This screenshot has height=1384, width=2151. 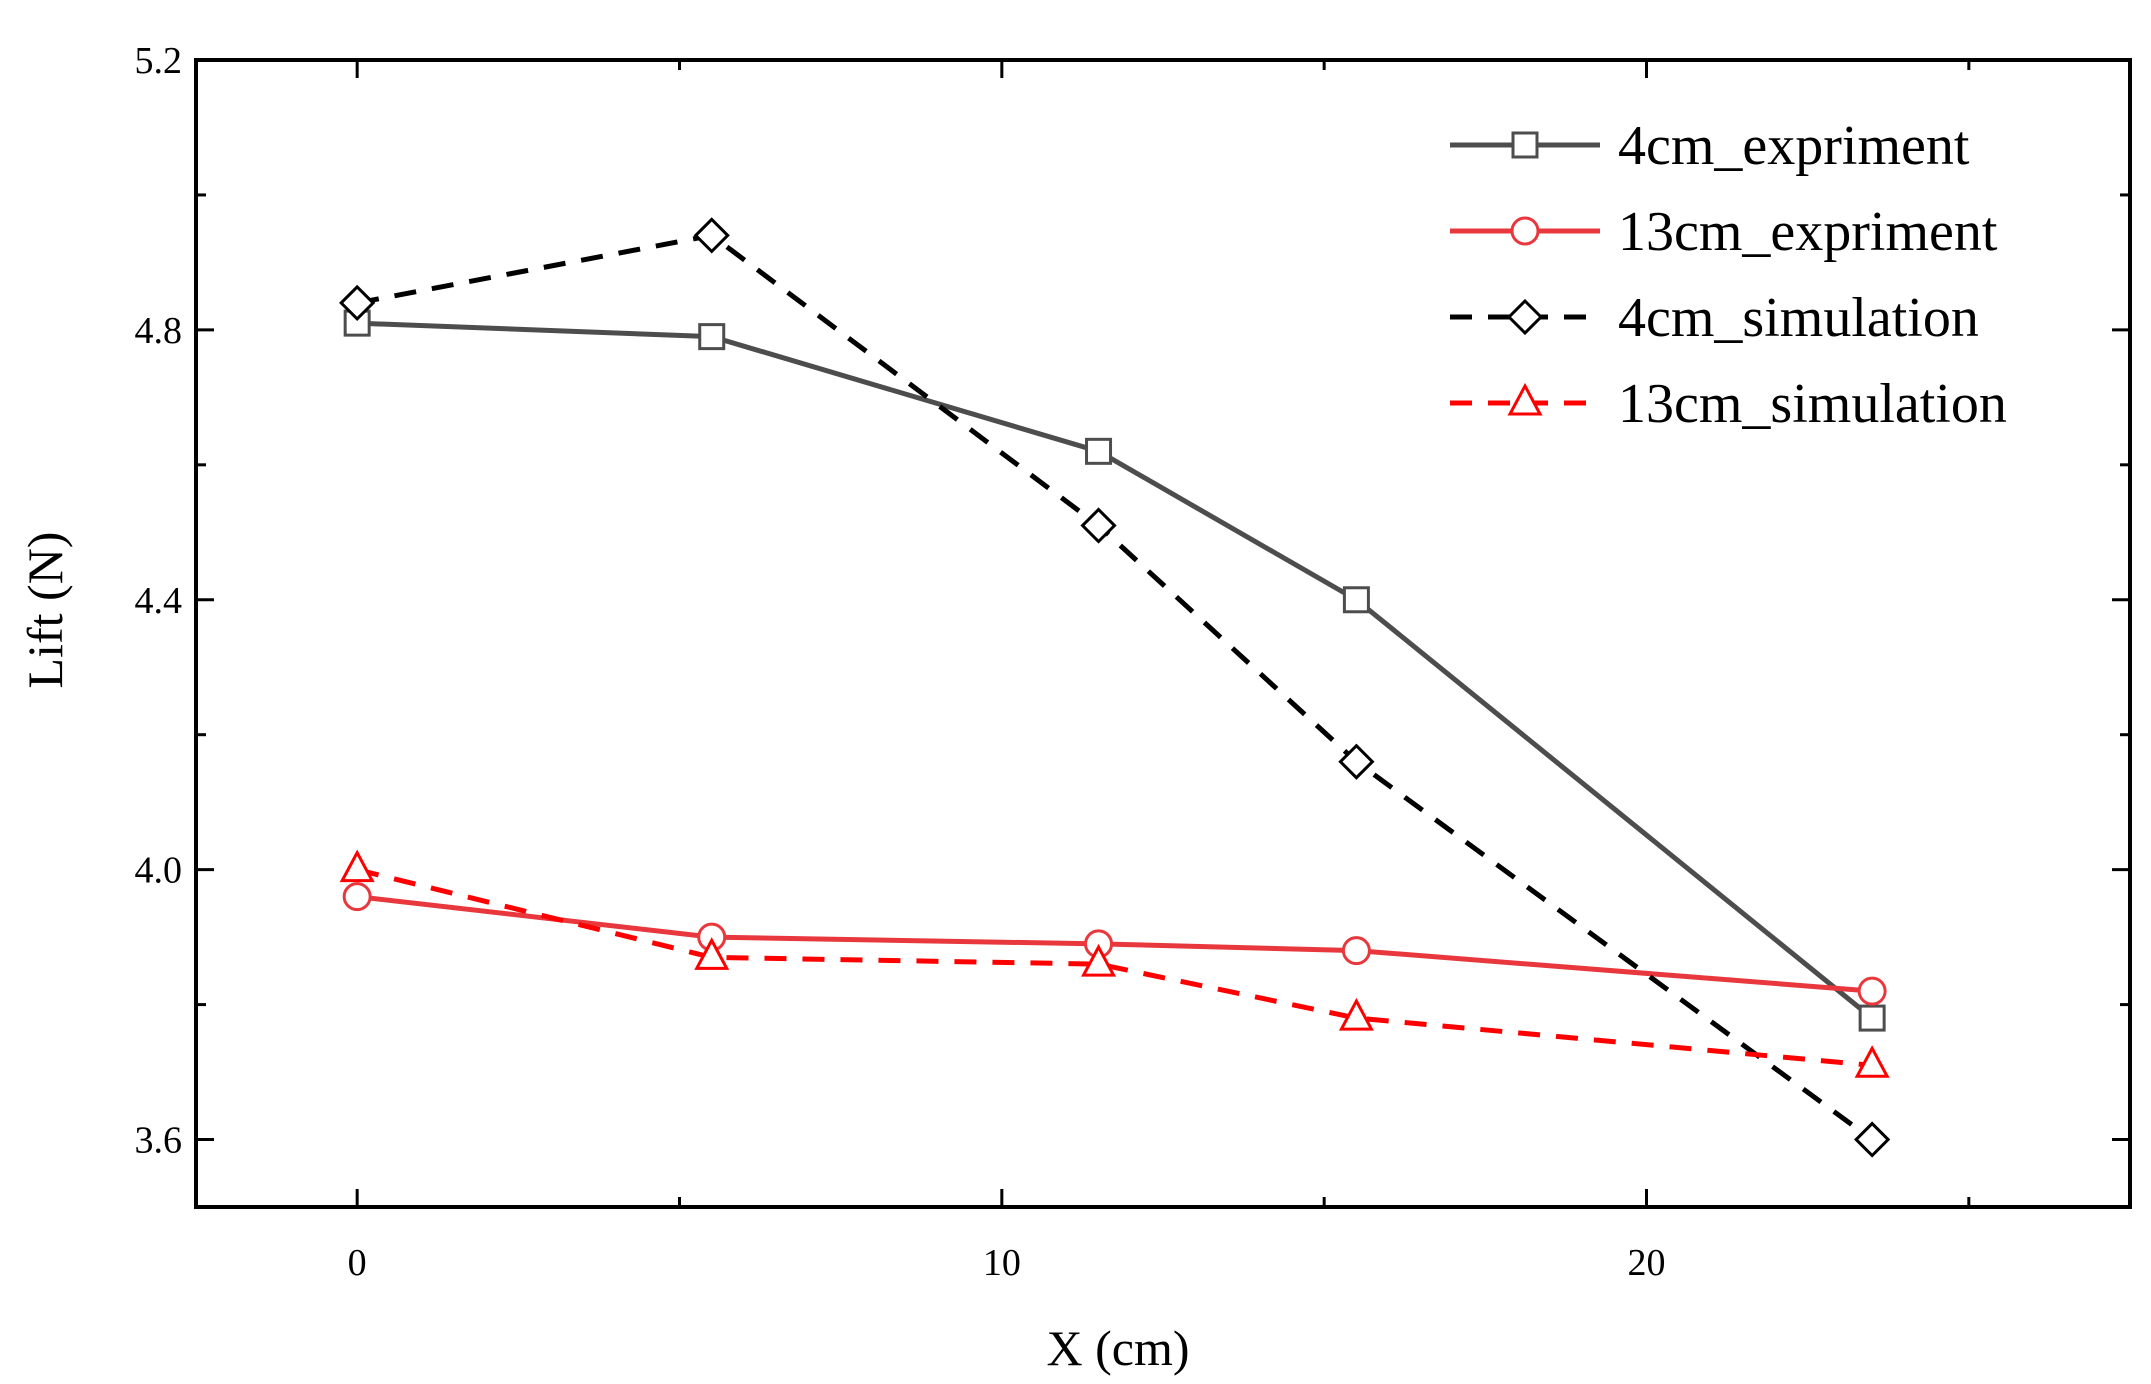 I want to click on legend-item-4cm_simulation: 4cm_simulation, so click(x=1714, y=318).